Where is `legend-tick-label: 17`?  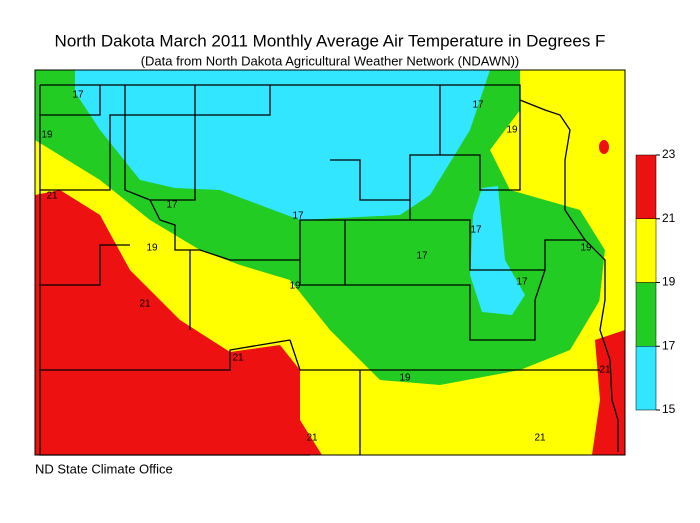 legend-tick-label: 17 is located at coordinates (669, 345).